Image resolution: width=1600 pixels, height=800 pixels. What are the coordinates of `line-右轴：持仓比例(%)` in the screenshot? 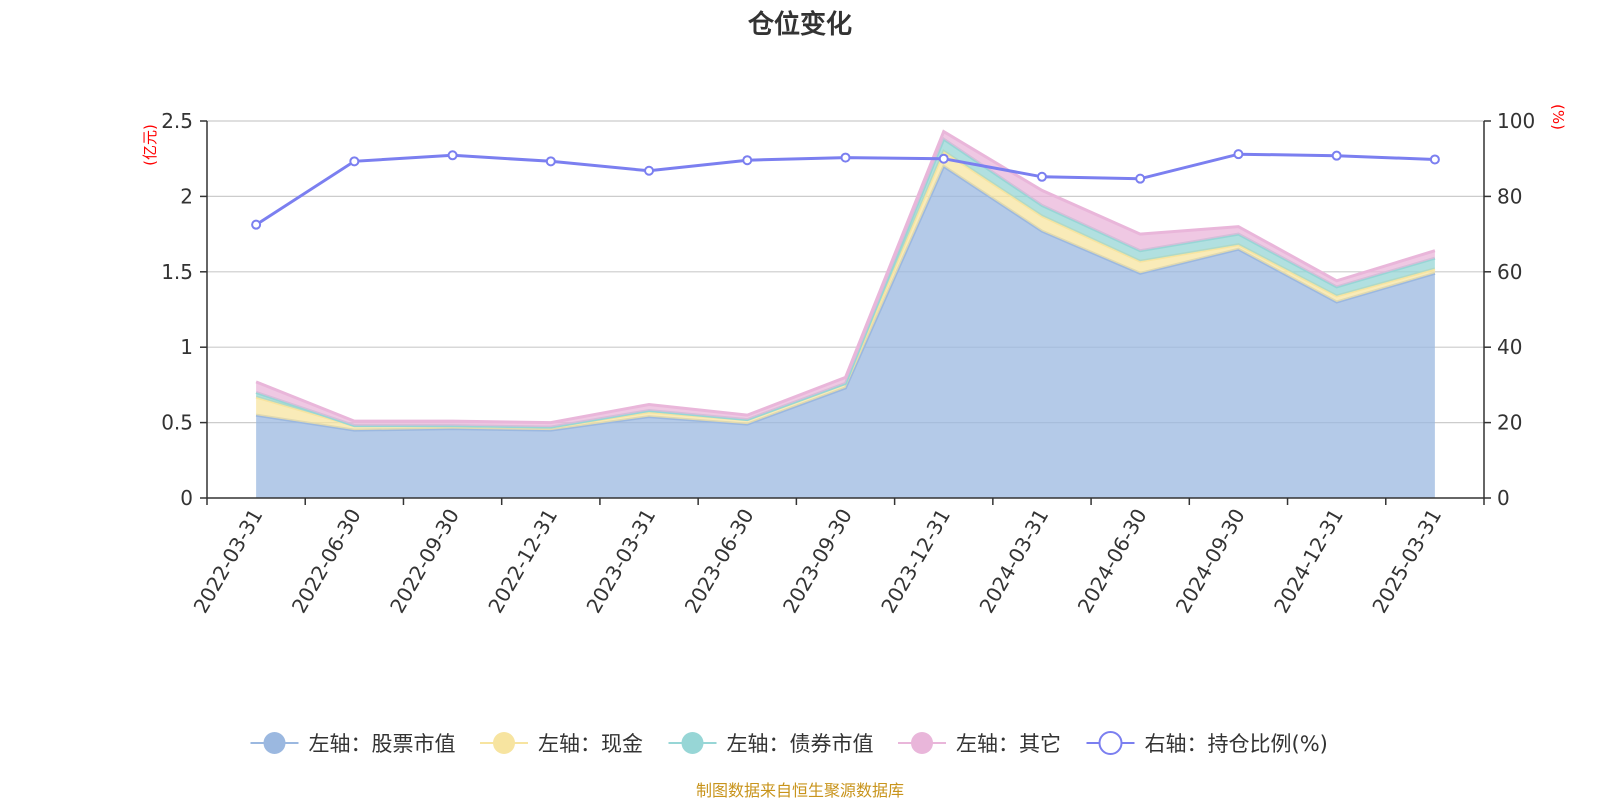 It's located at (845, 189).